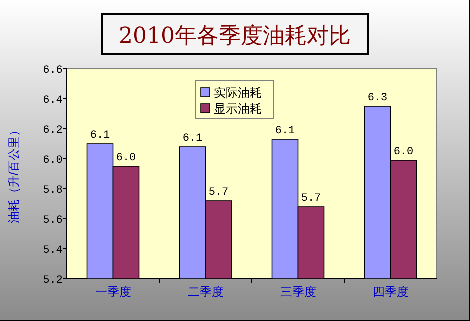  I want to click on y-tick-label: 6.6, so click(53, 71).